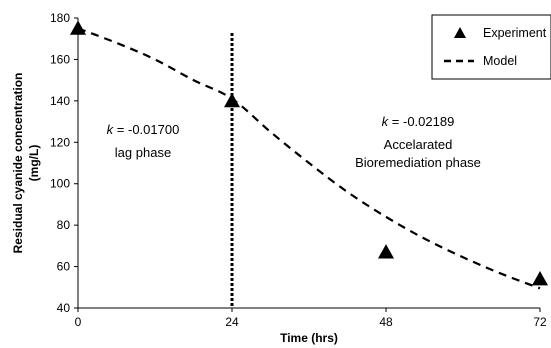 The width and height of the screenshot is (551, 348). Describe the element at coordinates (60, 184) in the screenshot. I see `y-tick-label: 100` at that location.